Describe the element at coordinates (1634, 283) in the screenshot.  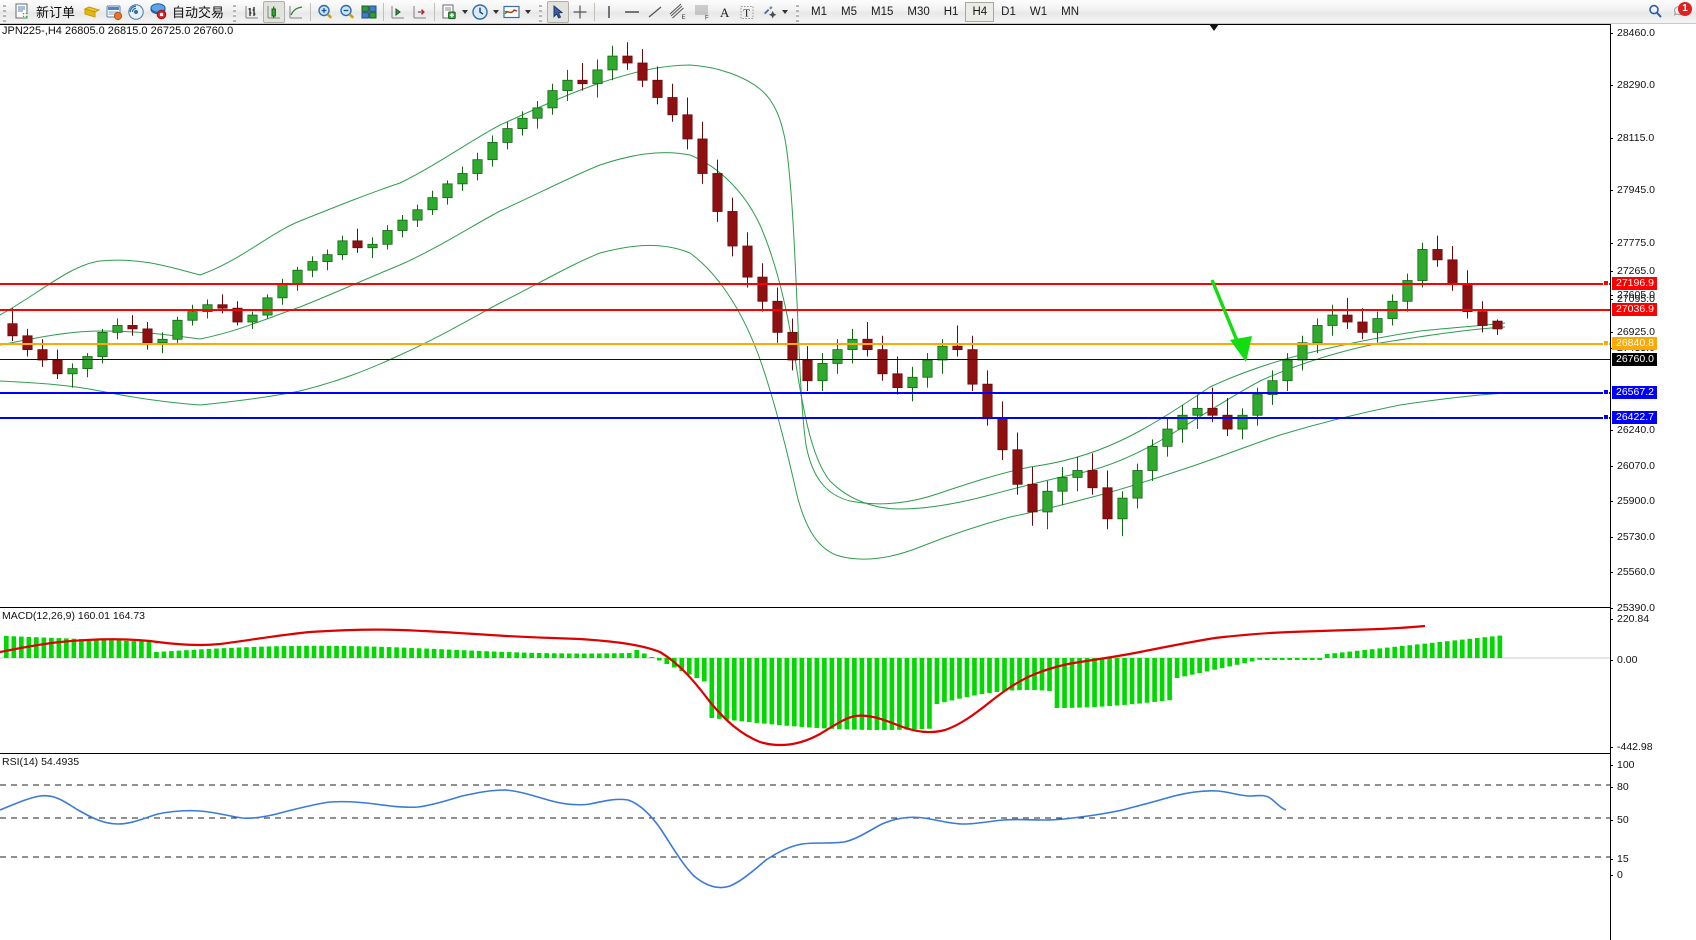
I see `resistance-tag-1: 27196.9` at that location.